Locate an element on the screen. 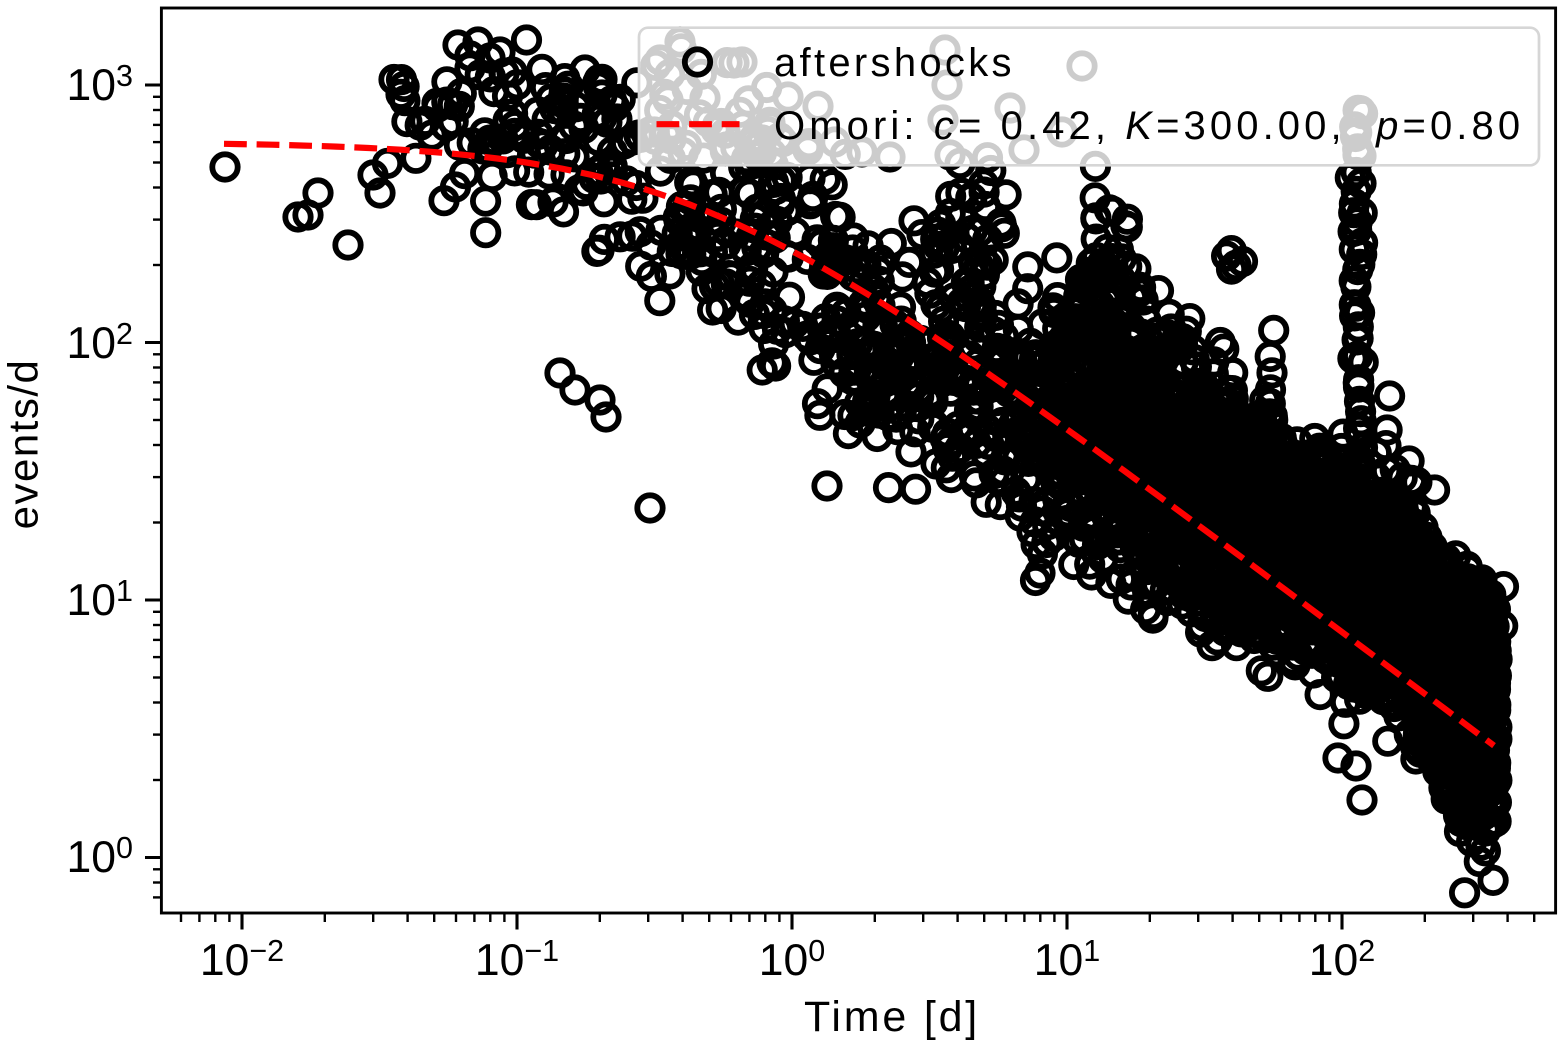  svg-text: Time [d] is located at coordinates (892, 1016).